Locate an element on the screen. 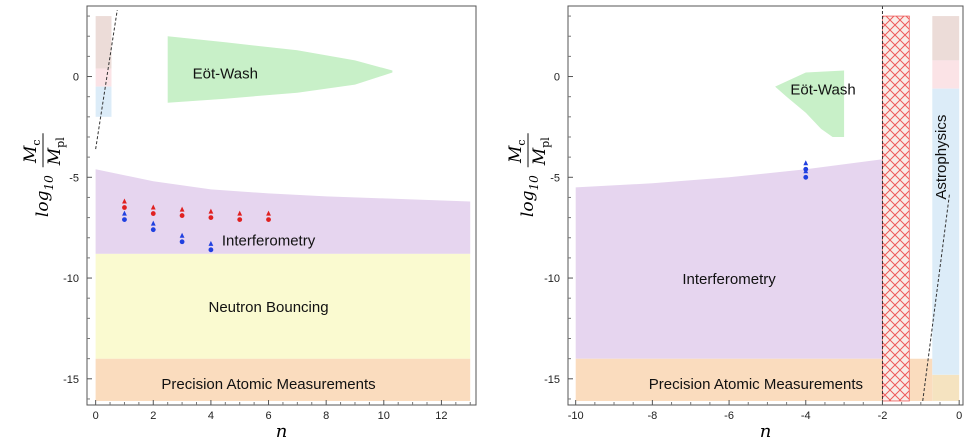 The height and width of the screenshot is (447, 965). region-neutron-bouncing is located at coordinates (283, 306).